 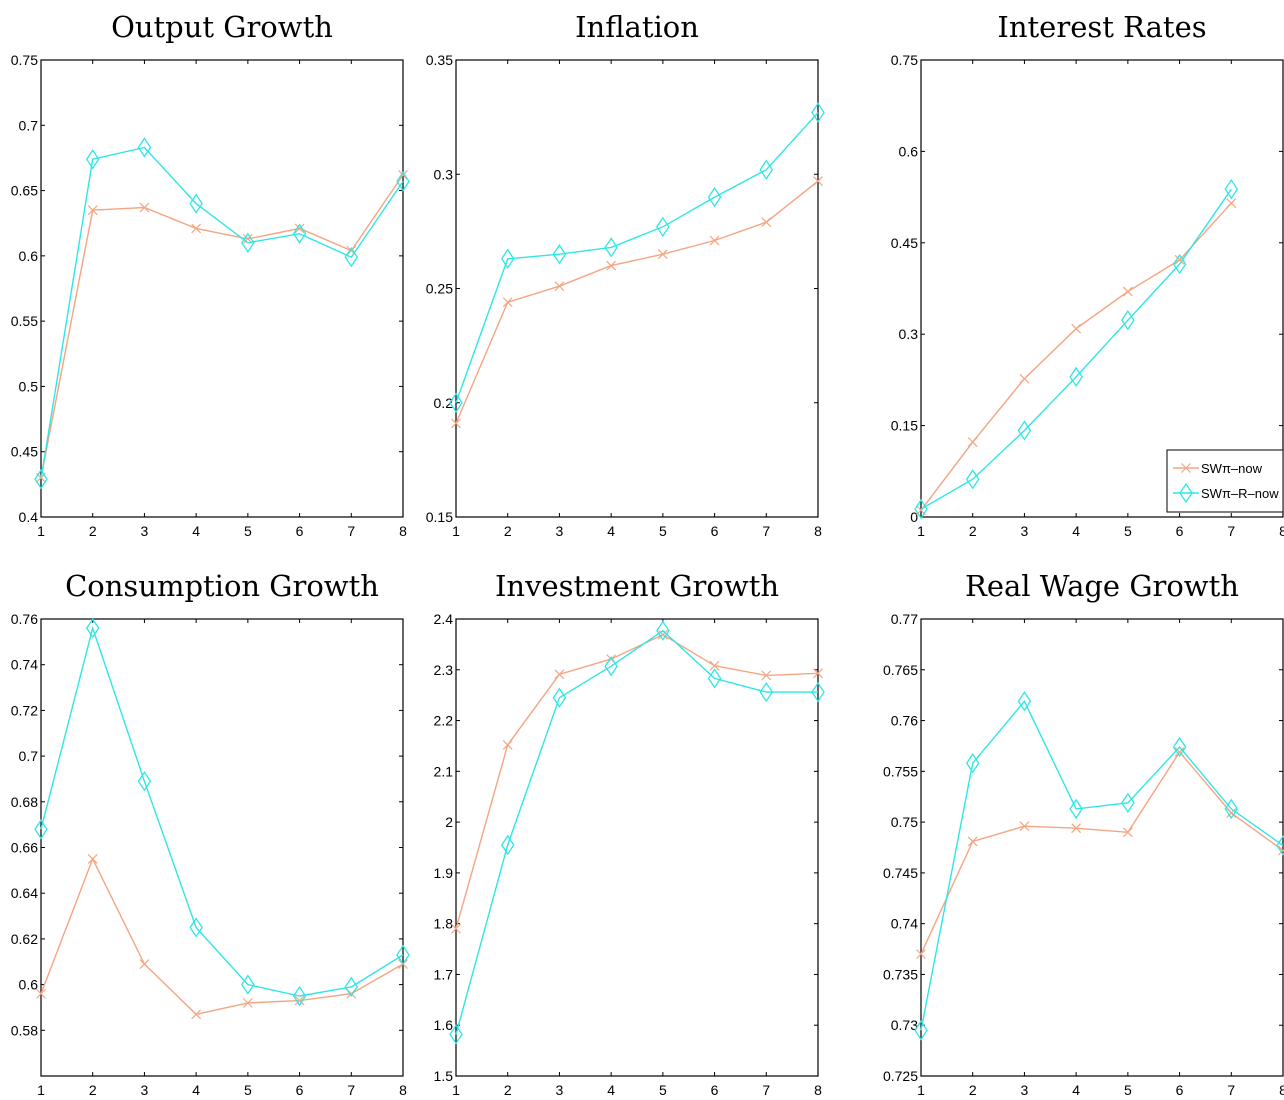 I want to click on y-tick-label: 2.1, so click(x=444, y=771).